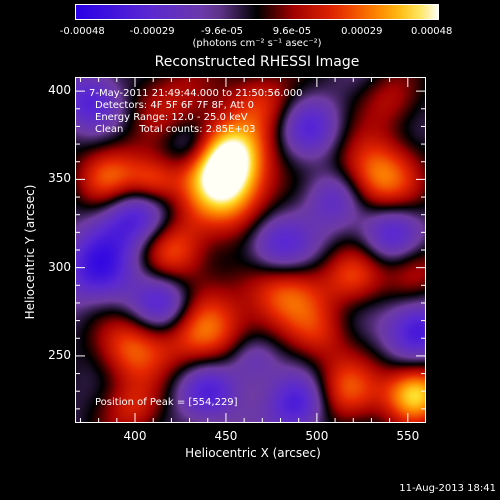 The height and width of the screenshot is (500, 500). What do you see at coordinates (447, 488) in the screenshot?
I see `timestamp: 11-Aug-2013 18:41` at bounding box center [447, 488].